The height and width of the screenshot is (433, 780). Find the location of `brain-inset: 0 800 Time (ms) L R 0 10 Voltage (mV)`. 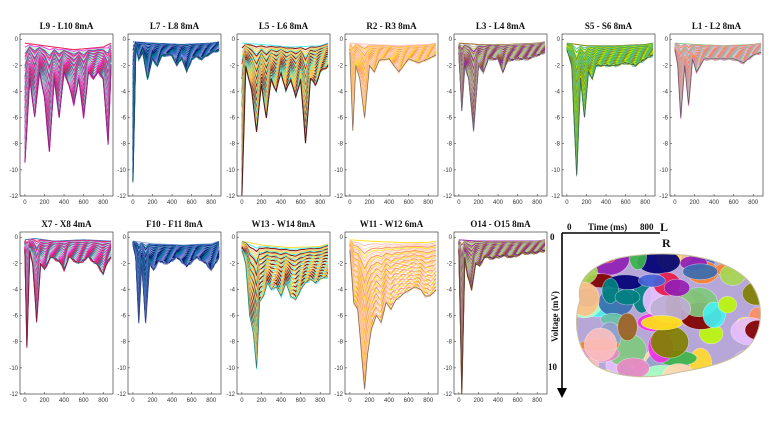

brain-inset: 0 800 Time (ms) L R 0 10 Voltage (mV) is located at coordinates (654, 309).